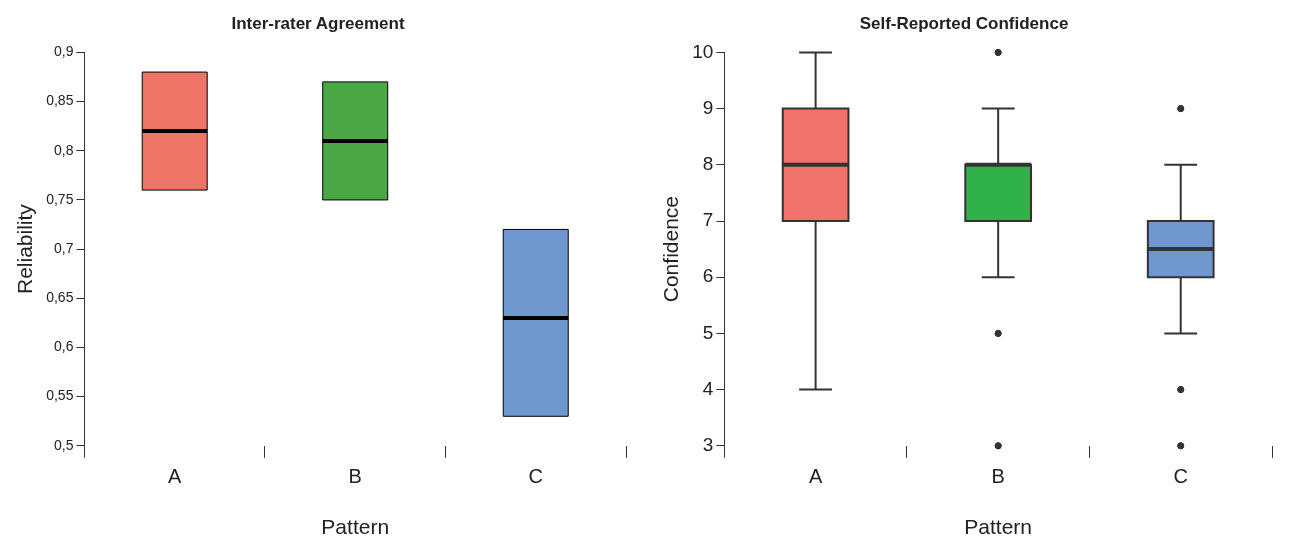 The image size is (1292, 550). Describe the element at coordinates (708, 276) in the screenshot. I see `y-tick-label: 6` at that location.